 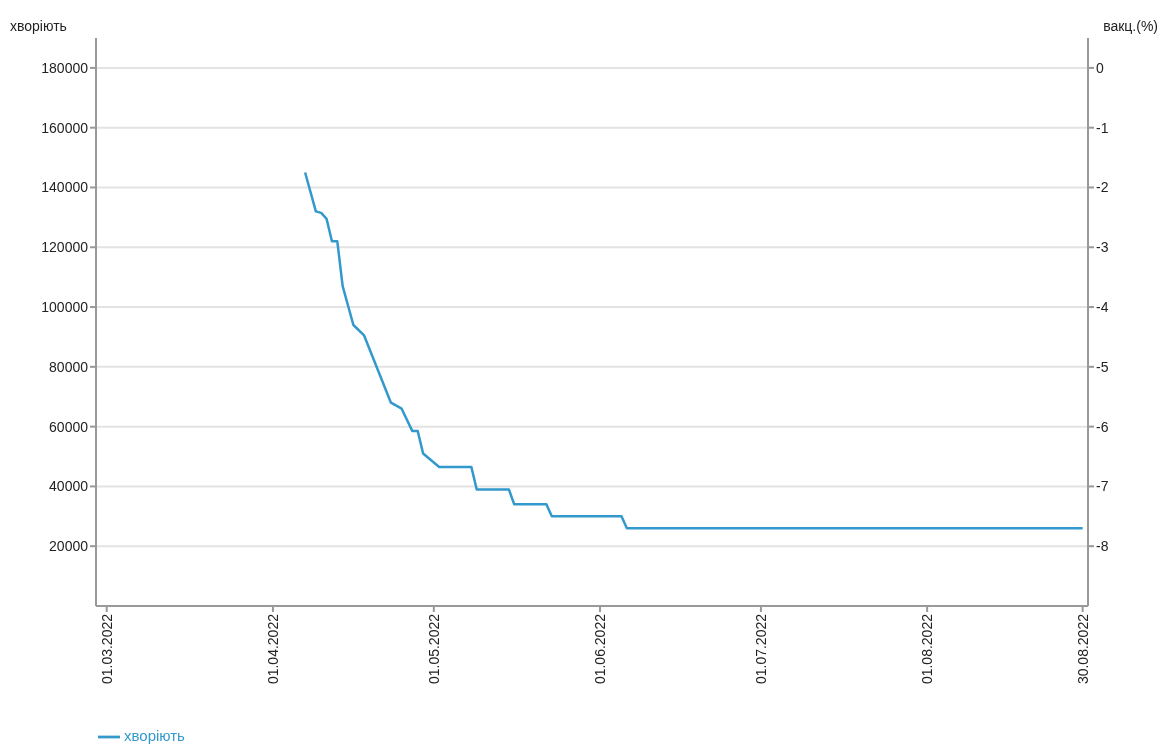 What do you see at coordinates (1102, 187) in the screenshot?
I see `y2-tick-label: -2` at bounding box center [1102, 187].